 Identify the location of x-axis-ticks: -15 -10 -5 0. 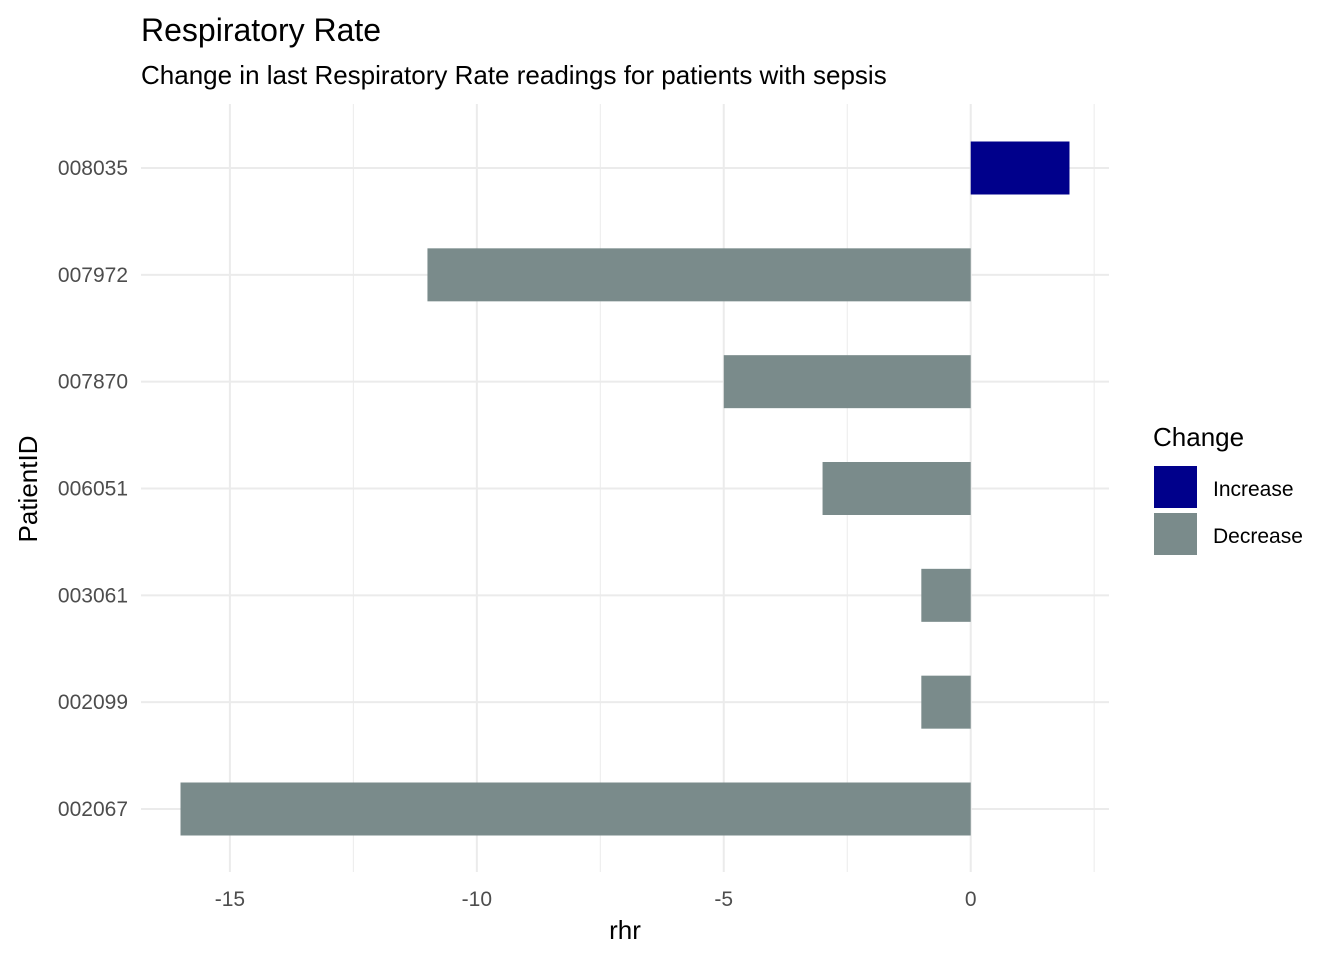
(596, 899).